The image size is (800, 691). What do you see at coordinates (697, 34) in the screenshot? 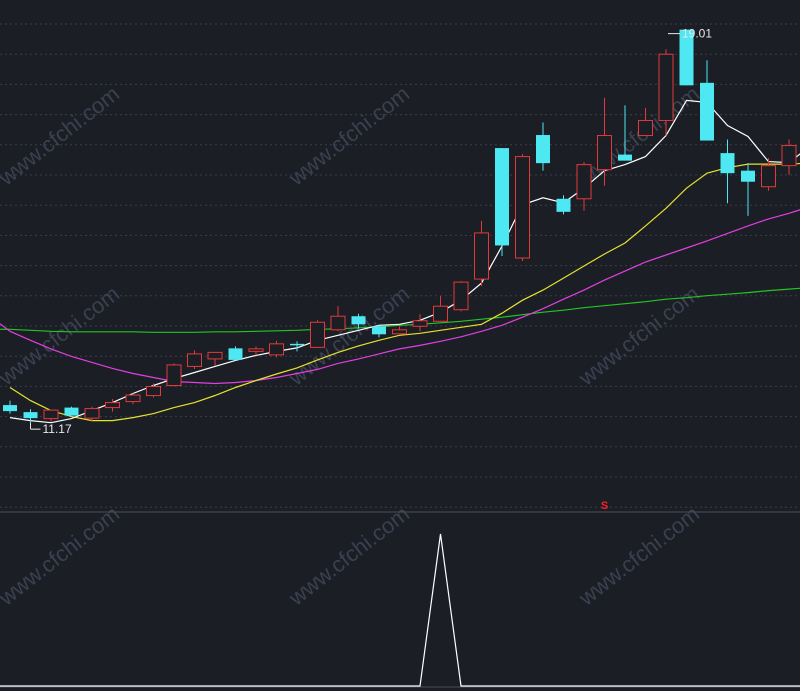
I see `high-price-label: 19.01` at bounding box center [697, 34].